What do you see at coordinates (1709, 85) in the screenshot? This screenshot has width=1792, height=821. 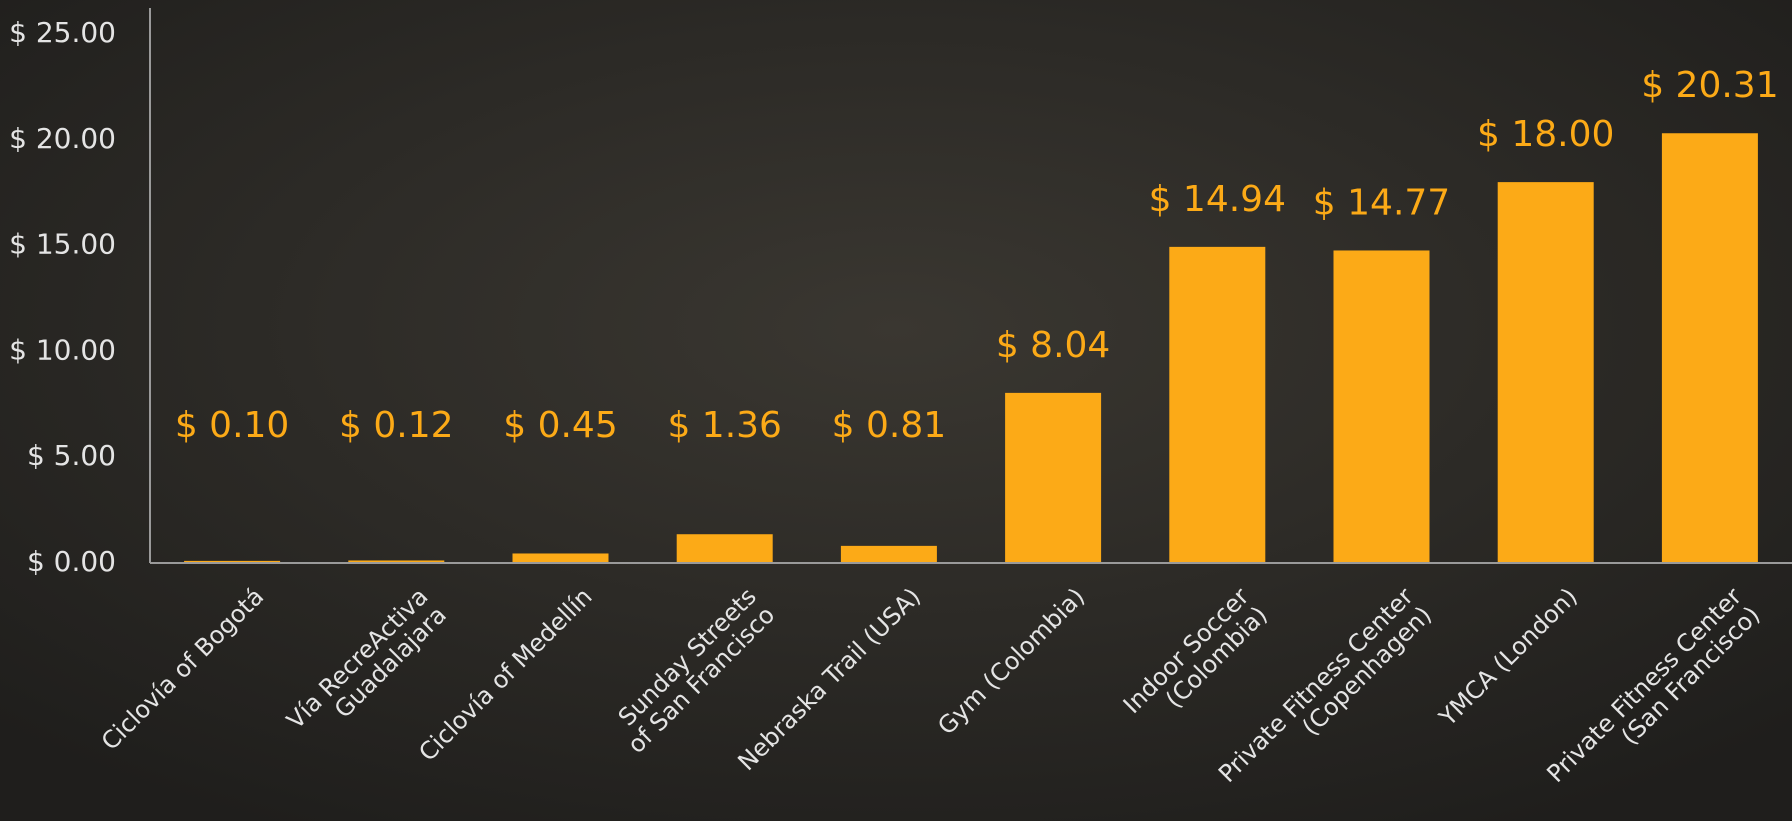 I see `value-label: $ 20.31` at bounding box center [1709, 85].